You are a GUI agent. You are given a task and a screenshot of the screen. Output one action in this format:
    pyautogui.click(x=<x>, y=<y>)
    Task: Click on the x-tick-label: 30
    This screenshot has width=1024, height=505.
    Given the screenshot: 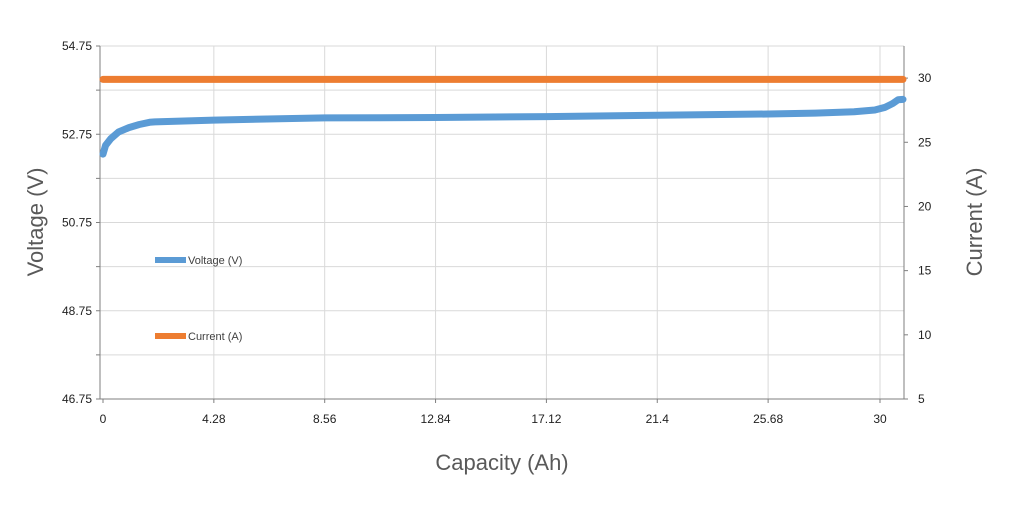 What is the action you would take?
    pyautogui.click(x=880, y=419)
    